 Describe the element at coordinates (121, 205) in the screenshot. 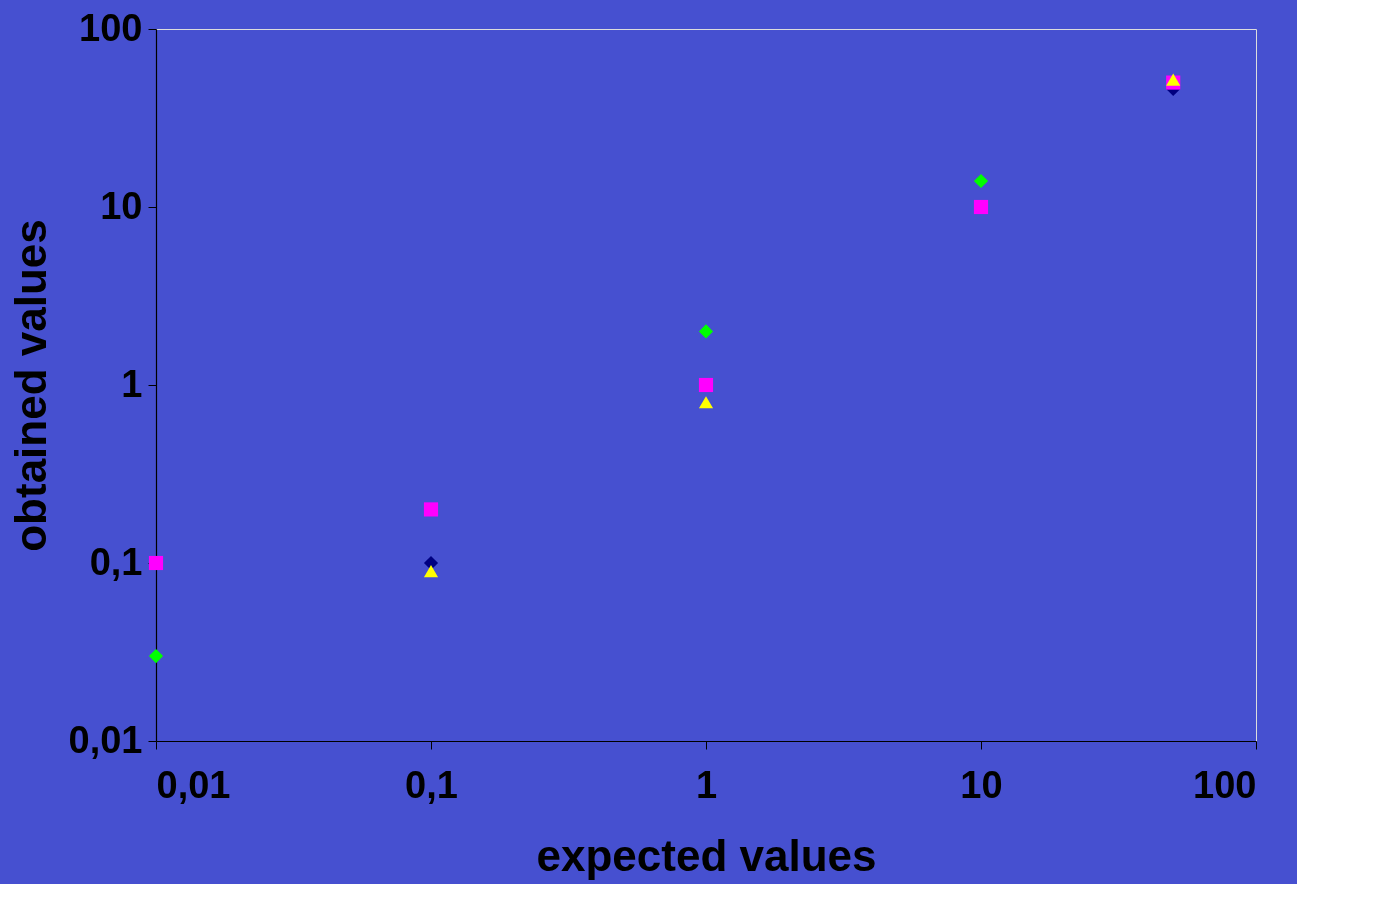

I see `y-tick-label: 10` at that location.